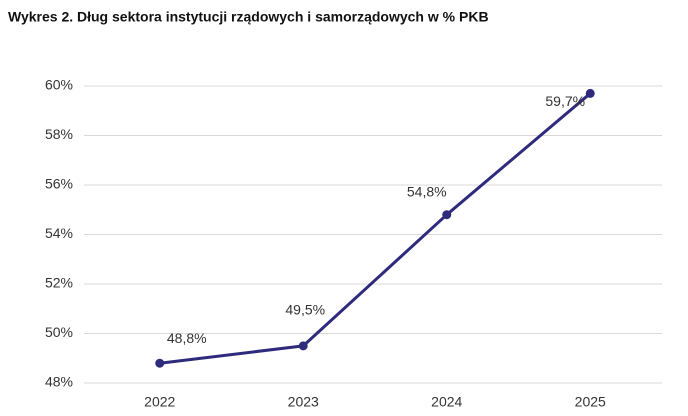 This screenshot has height=416, width=688. I want to click on y-tick-label: 56%, so click(59, 184).